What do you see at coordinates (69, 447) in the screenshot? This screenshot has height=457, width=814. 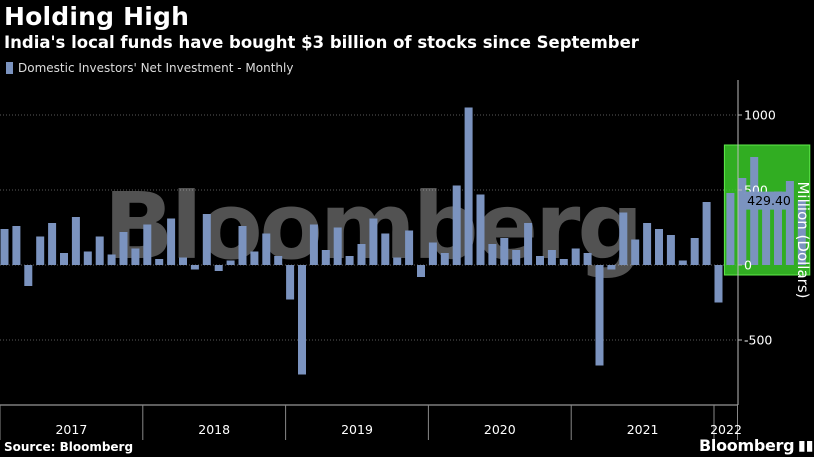 I see `source-note: Source: Bloomberg` at bounding box center [69, 447].